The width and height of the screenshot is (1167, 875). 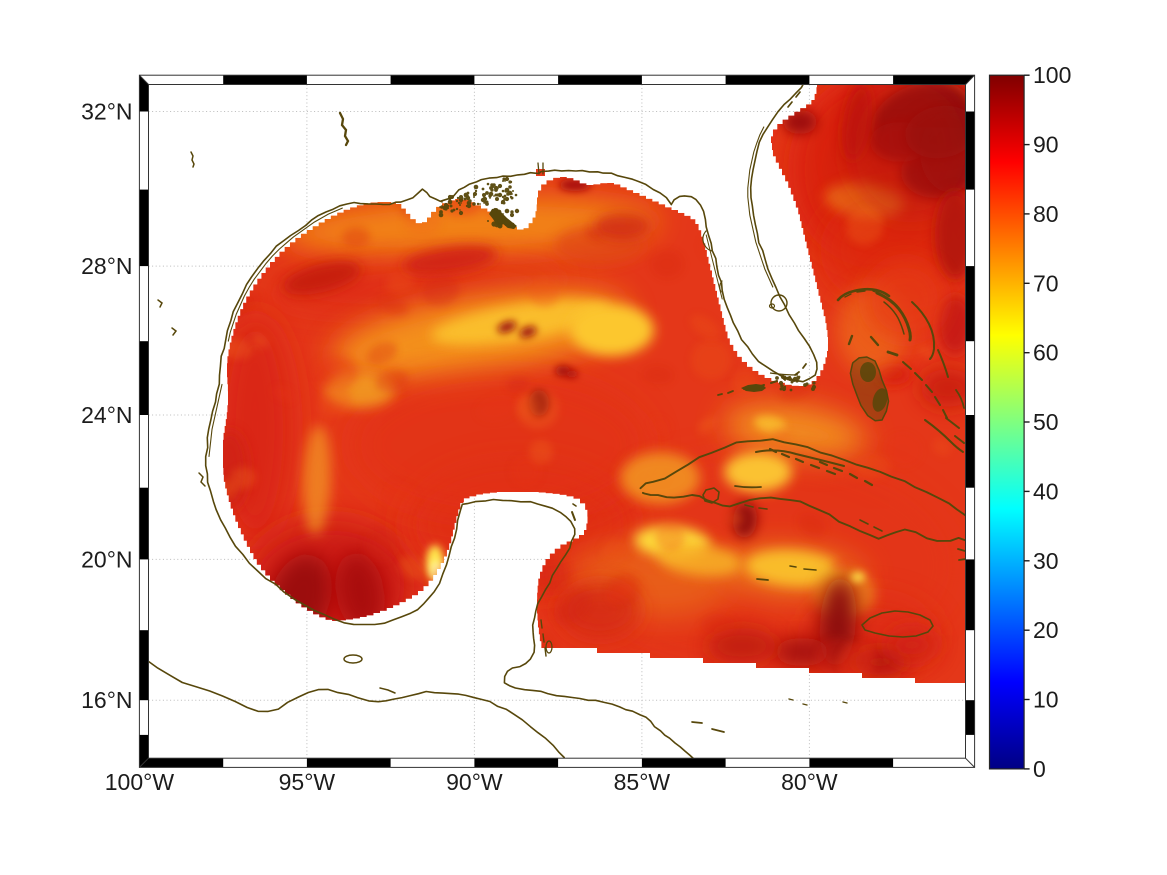 What do you see at coordinates (1046, 630) in the screenshot?
I see `svg-text: 20` at bounding box center [1046, 630].